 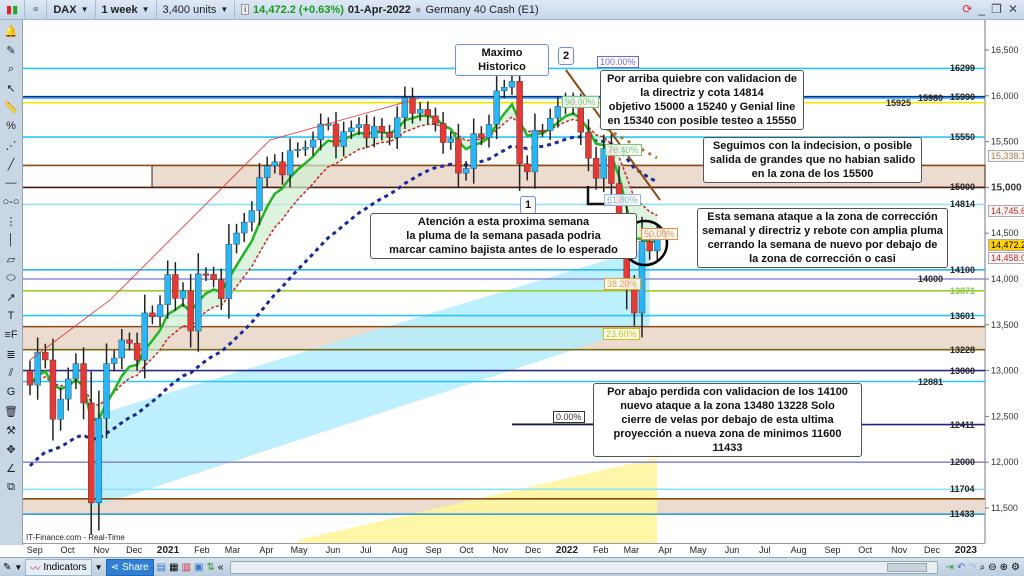 I want to click on percent-tool: %, so click(x=11, y=126).